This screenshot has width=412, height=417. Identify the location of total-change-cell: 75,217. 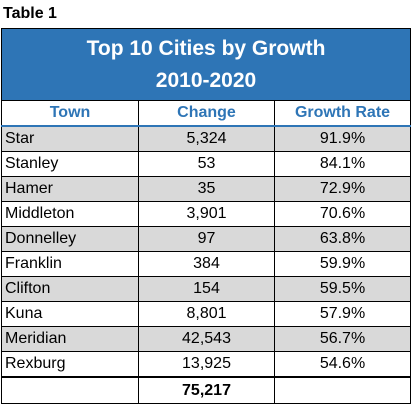
(206, 390).